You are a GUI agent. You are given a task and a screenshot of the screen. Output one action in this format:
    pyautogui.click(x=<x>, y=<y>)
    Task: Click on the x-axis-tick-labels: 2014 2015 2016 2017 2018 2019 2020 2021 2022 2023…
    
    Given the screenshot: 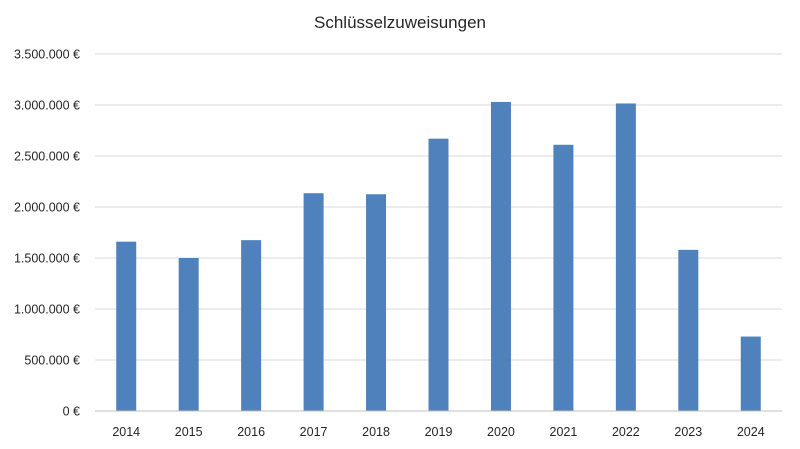 What is the action you would take?
    pyautogui.click(x=438, y=432)
    